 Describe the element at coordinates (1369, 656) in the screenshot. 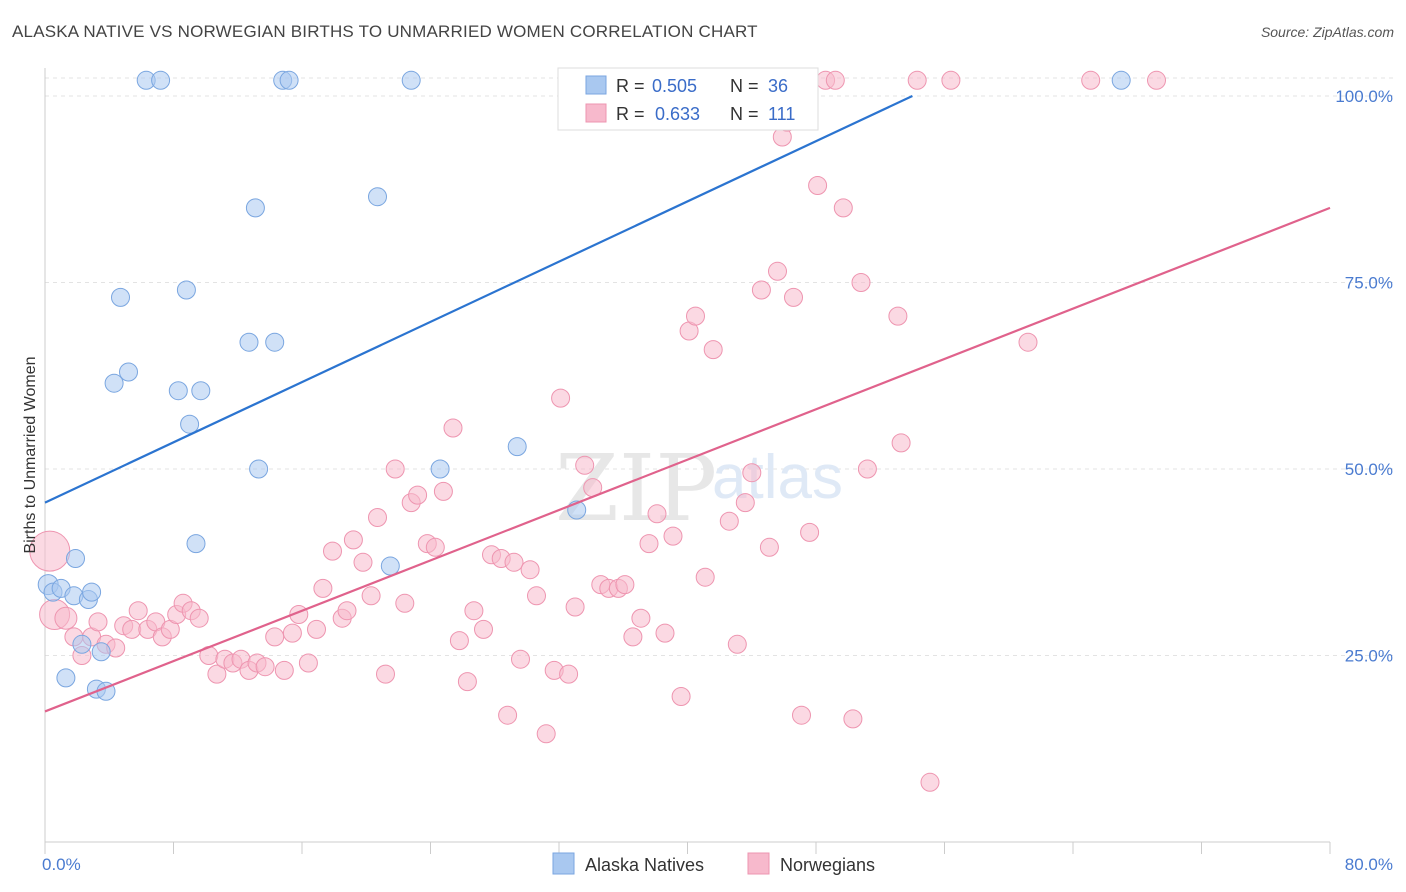

I see `y-tick-label: 25.0%` at that location.